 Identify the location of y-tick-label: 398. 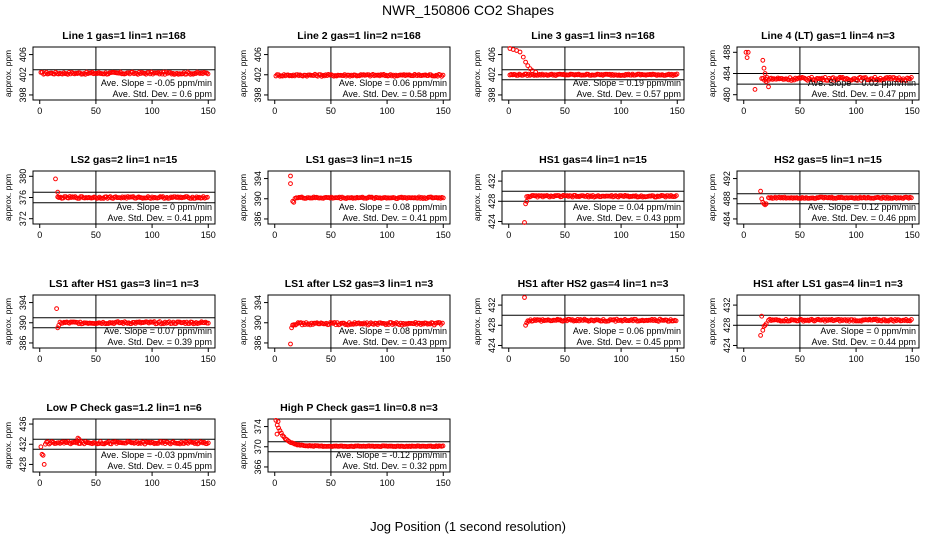
(258, 94).